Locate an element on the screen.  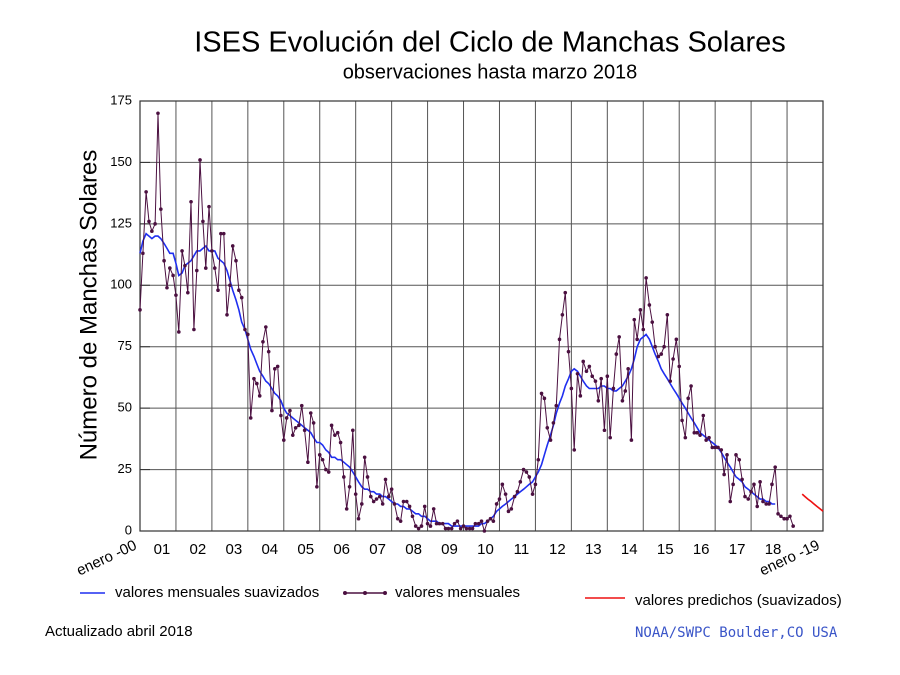
x-tick-label: 14 is located at coordinates (629, 549).